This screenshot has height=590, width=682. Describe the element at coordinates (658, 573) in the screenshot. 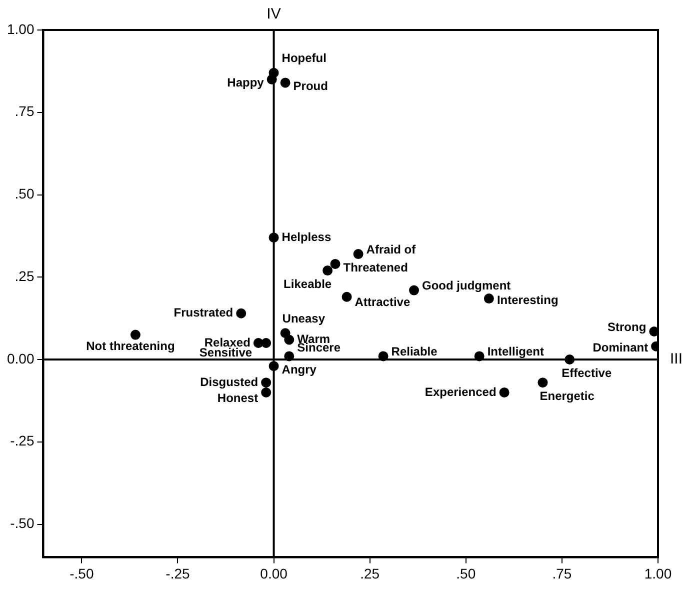

I see `x-tick-label: 1.00` at that location.